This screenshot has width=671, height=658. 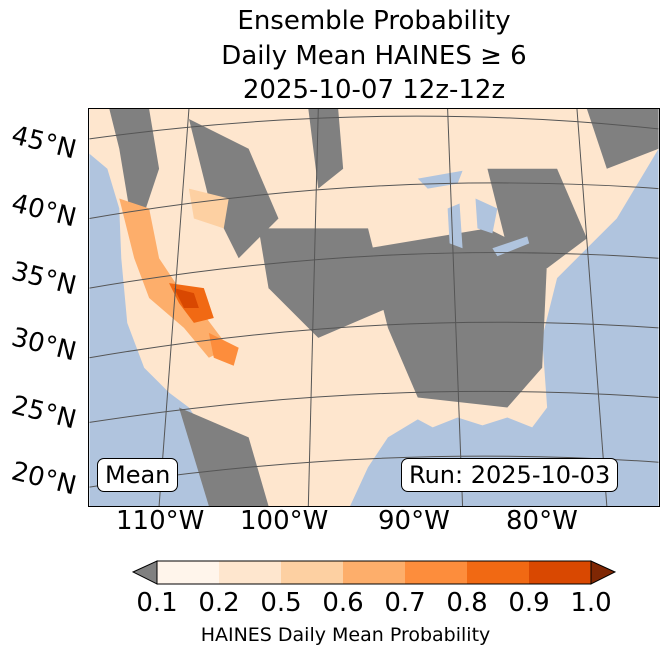 What do you see at coordinates (529, 603) in the screenshot?
I see `colorbar-tick-label: 0.9` at bounding box center [529, 603].